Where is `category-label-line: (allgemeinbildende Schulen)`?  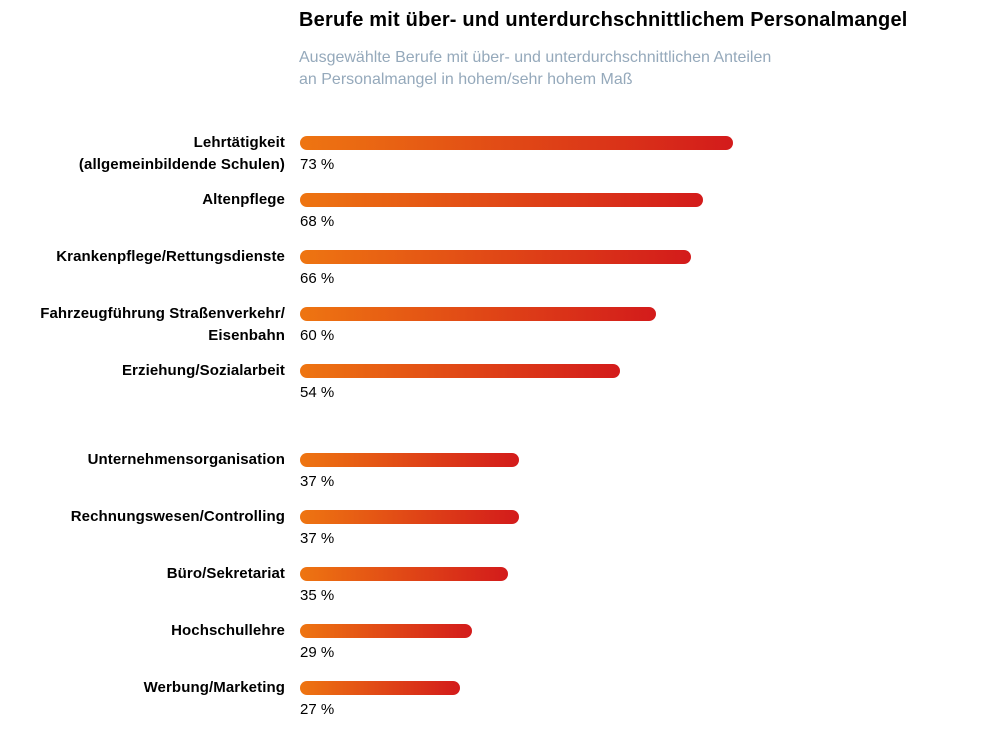
category-label-line: (allgemeinbildende Schulen) is located at coordinates (181, 164).